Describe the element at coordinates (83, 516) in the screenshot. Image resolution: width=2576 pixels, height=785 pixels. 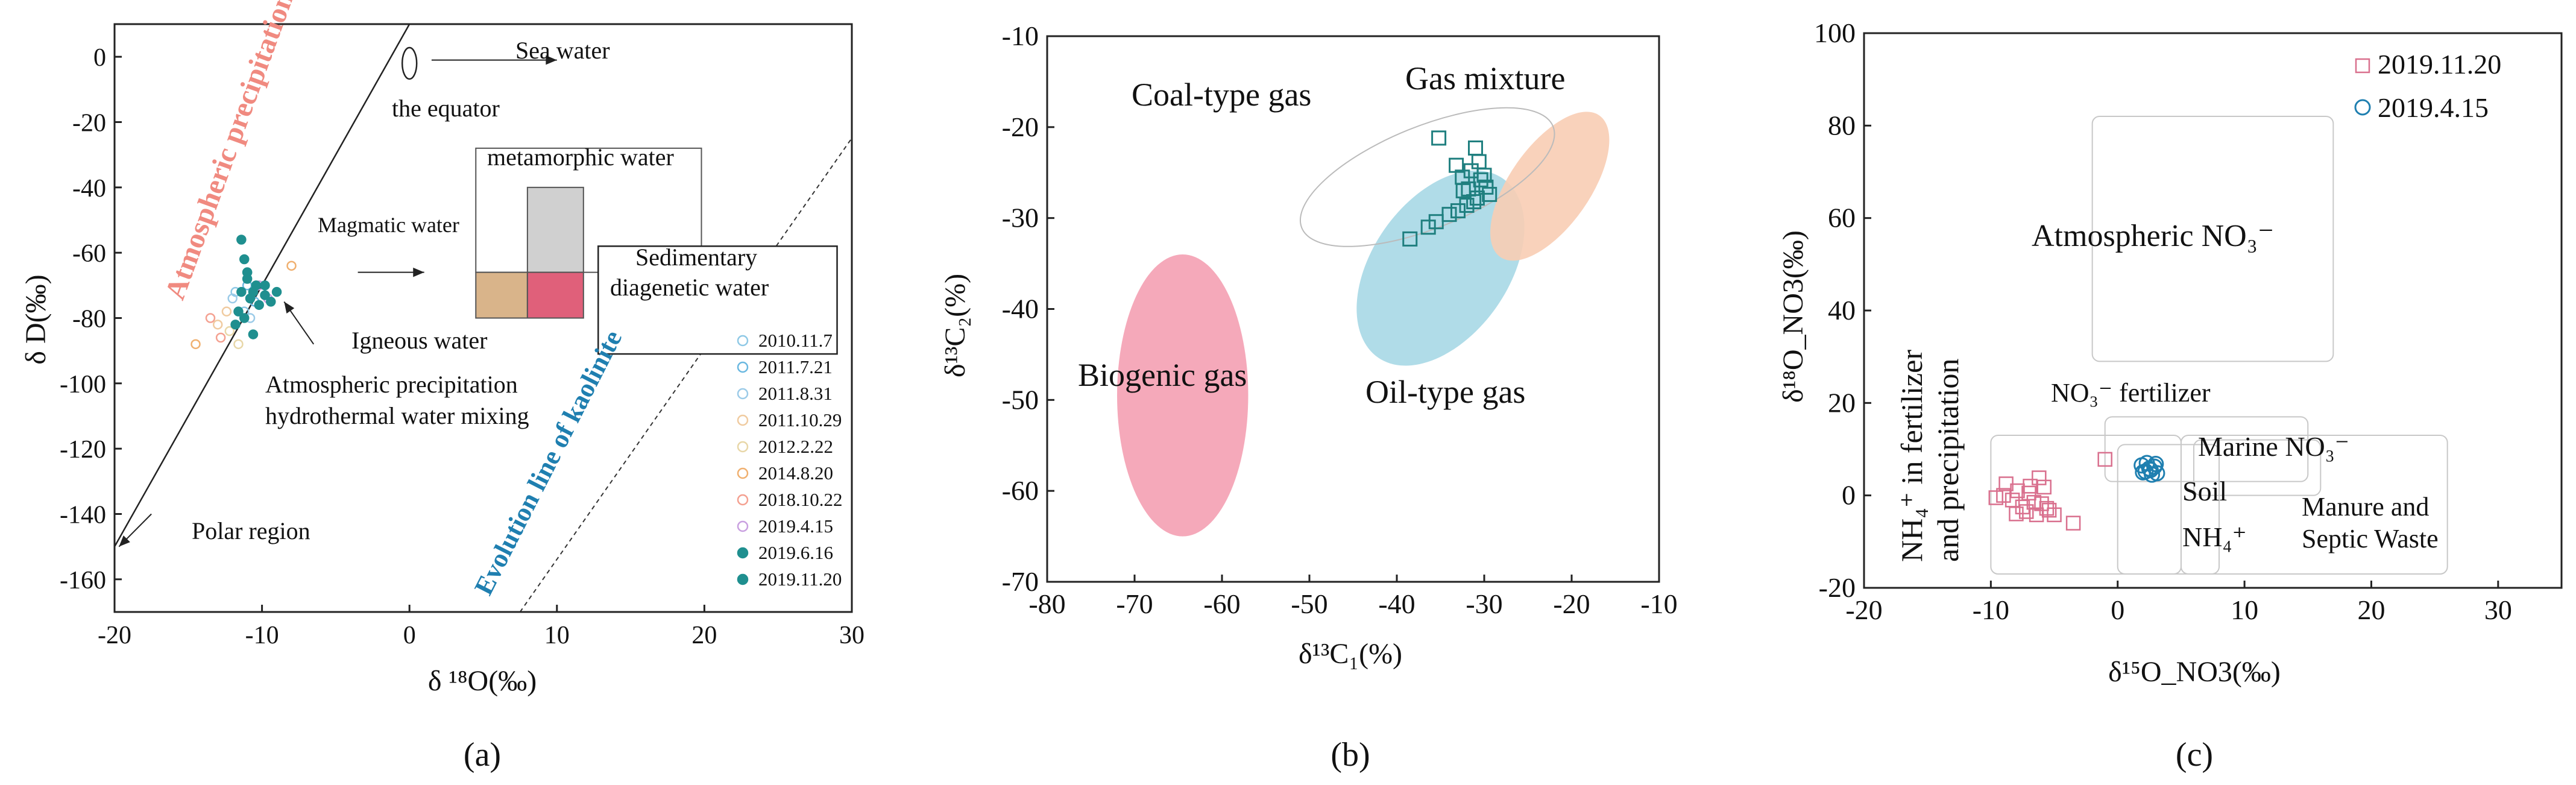
I see `y-tick-label: -140` at that location.